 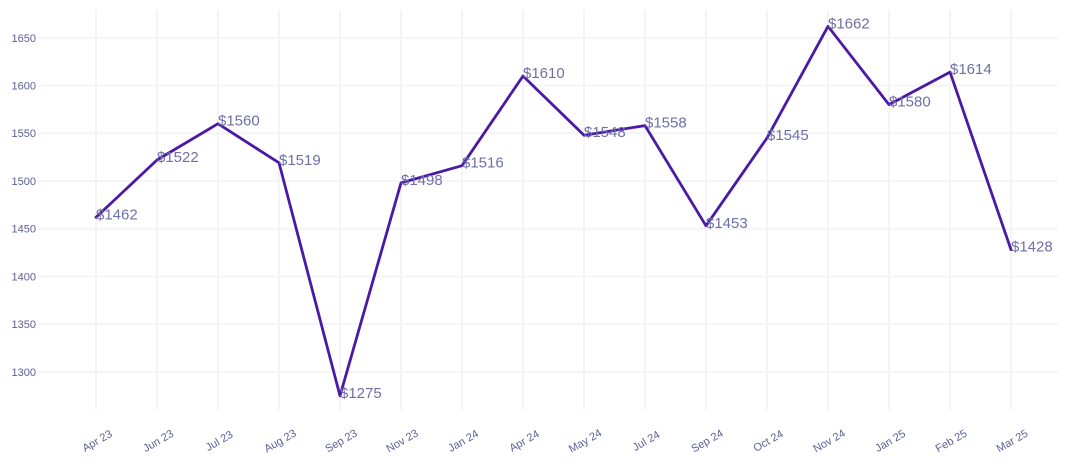 I want to click on data-label: $1614, so click(x=971, y=69).